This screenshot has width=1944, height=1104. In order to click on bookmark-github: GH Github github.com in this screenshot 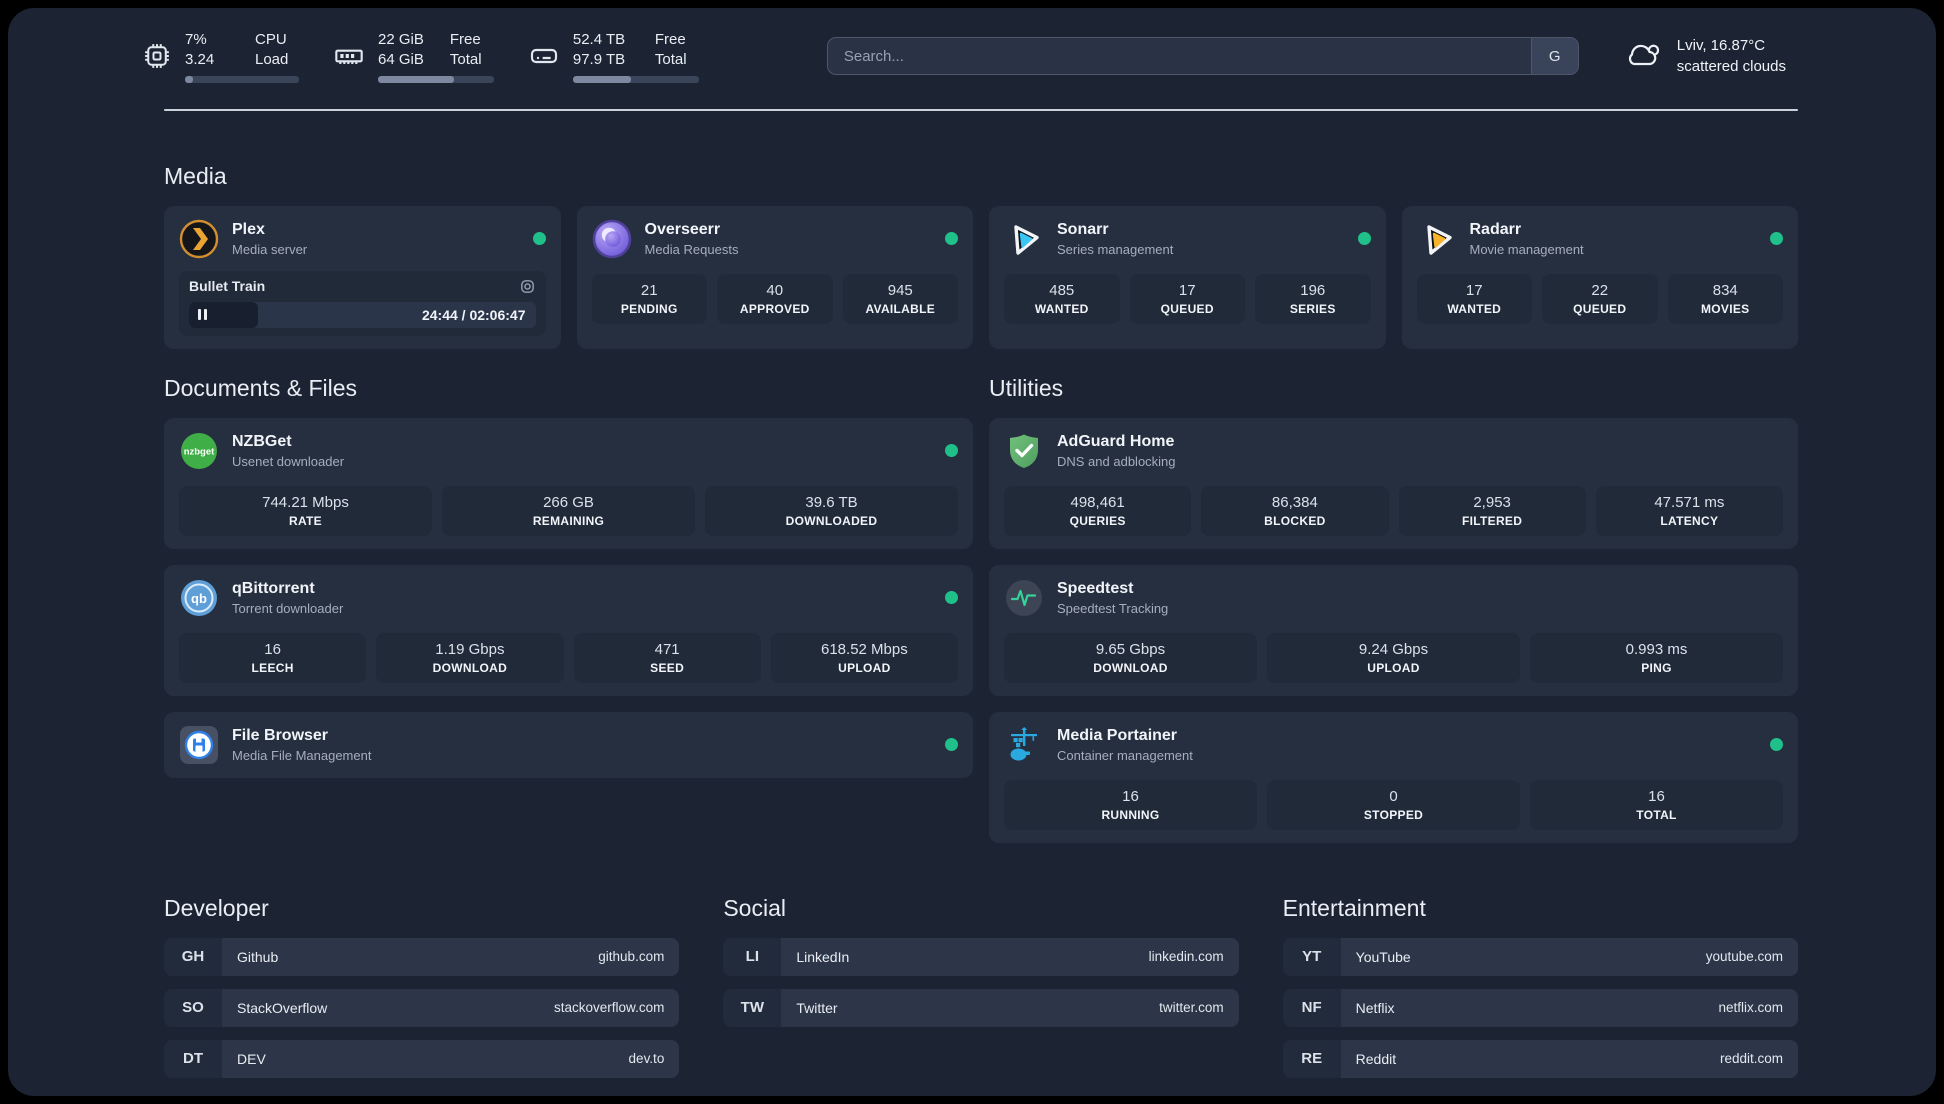, I will do `click(422, 956)`.